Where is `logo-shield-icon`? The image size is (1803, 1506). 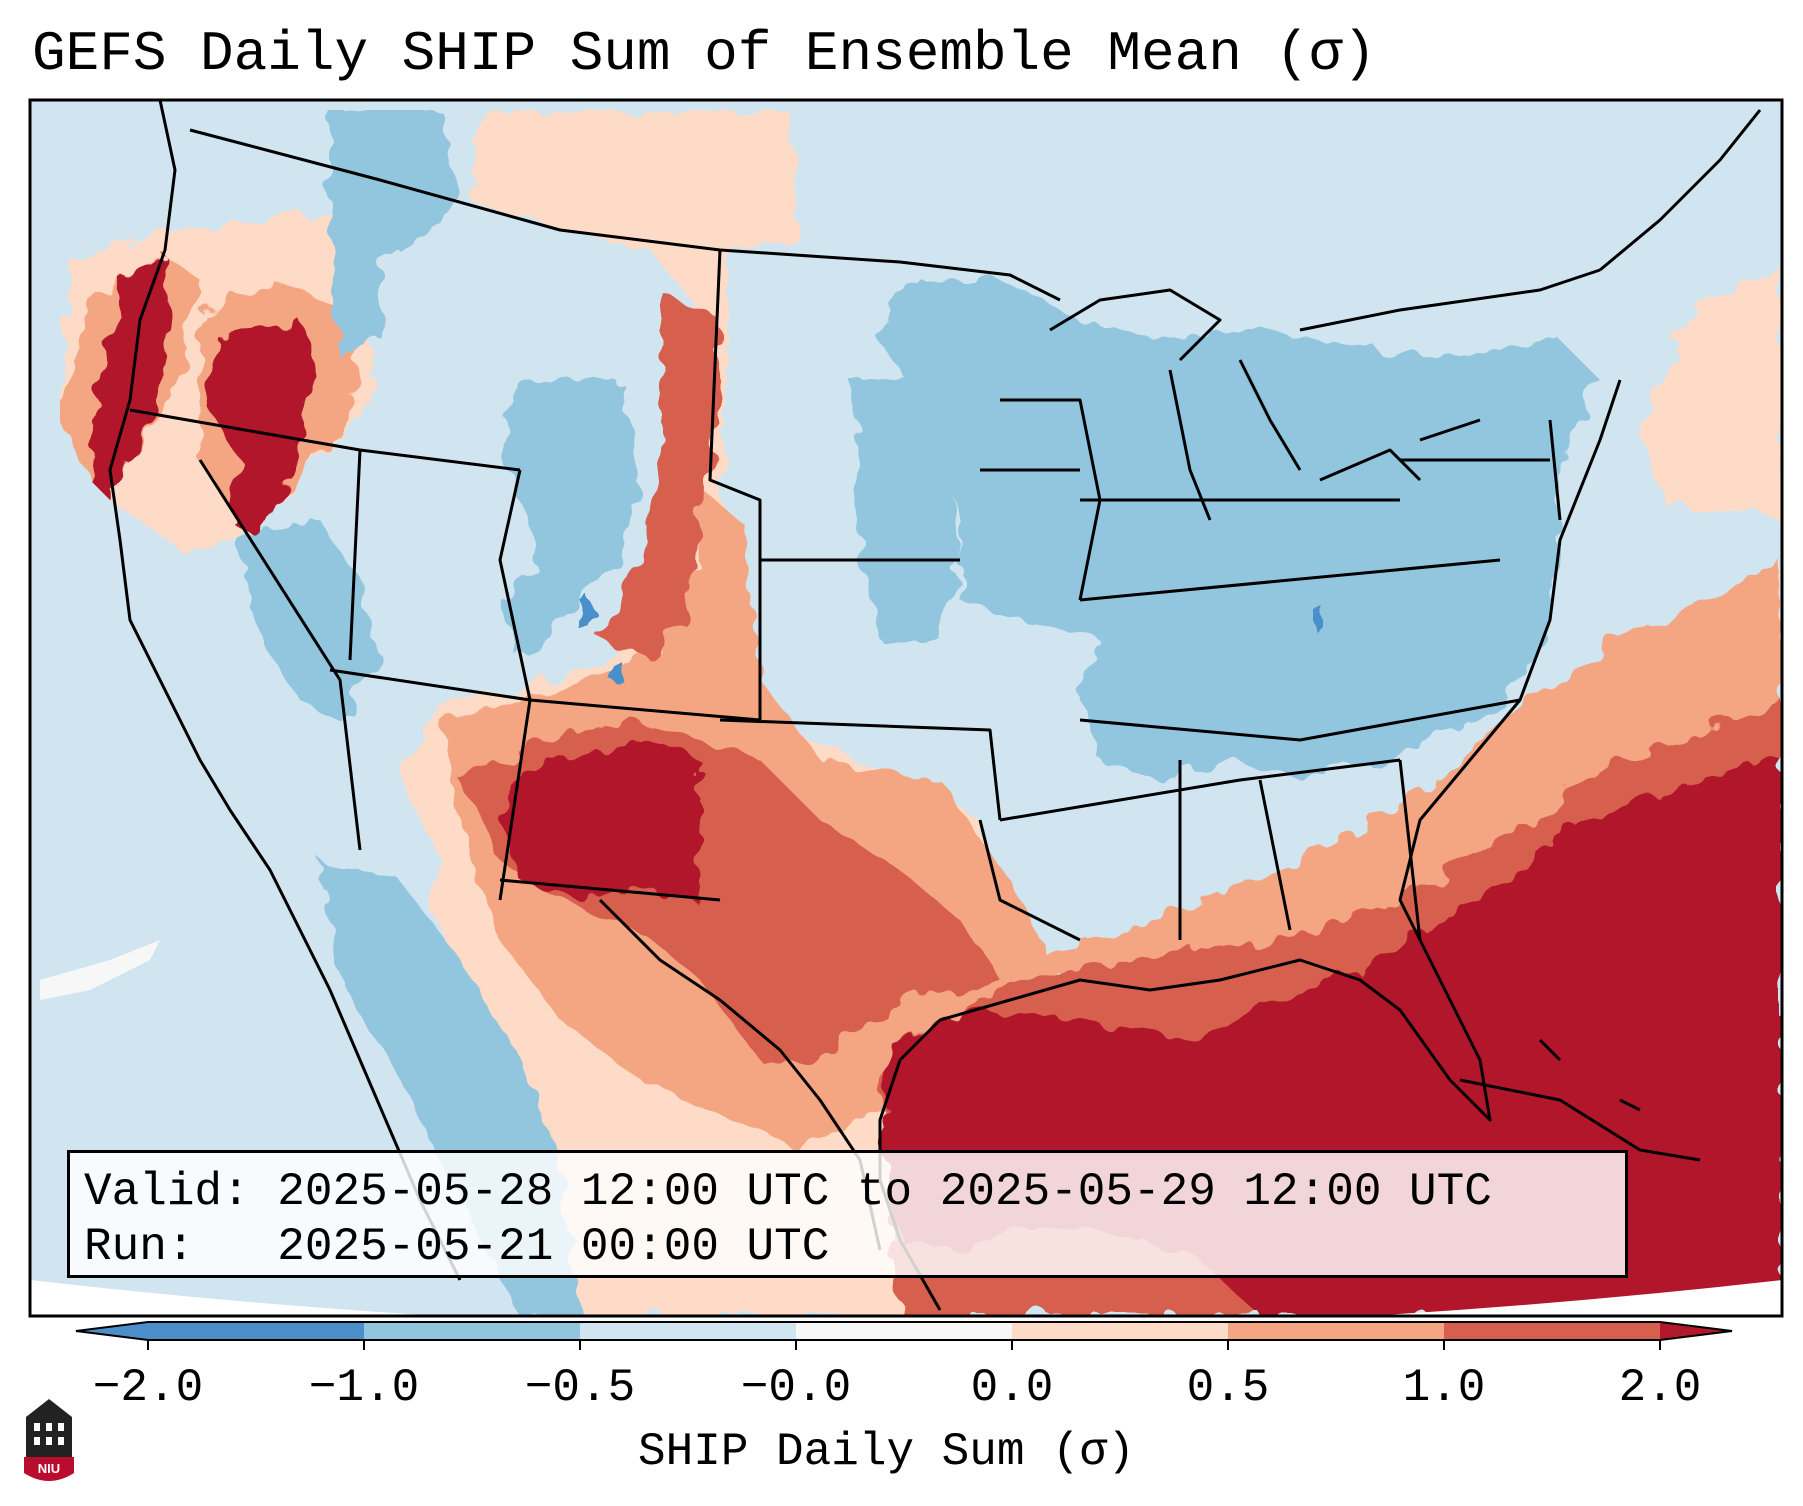 logo-shield-icon is located at coordinates (49, 1469).